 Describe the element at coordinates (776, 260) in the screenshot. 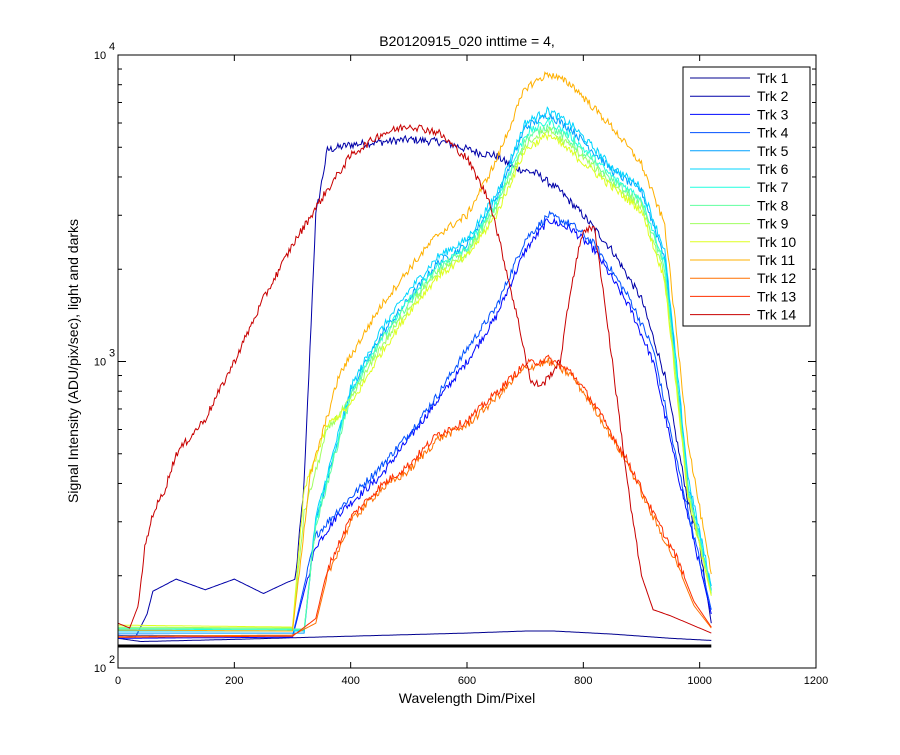

I see `legend-label: Trk 11` at that location.